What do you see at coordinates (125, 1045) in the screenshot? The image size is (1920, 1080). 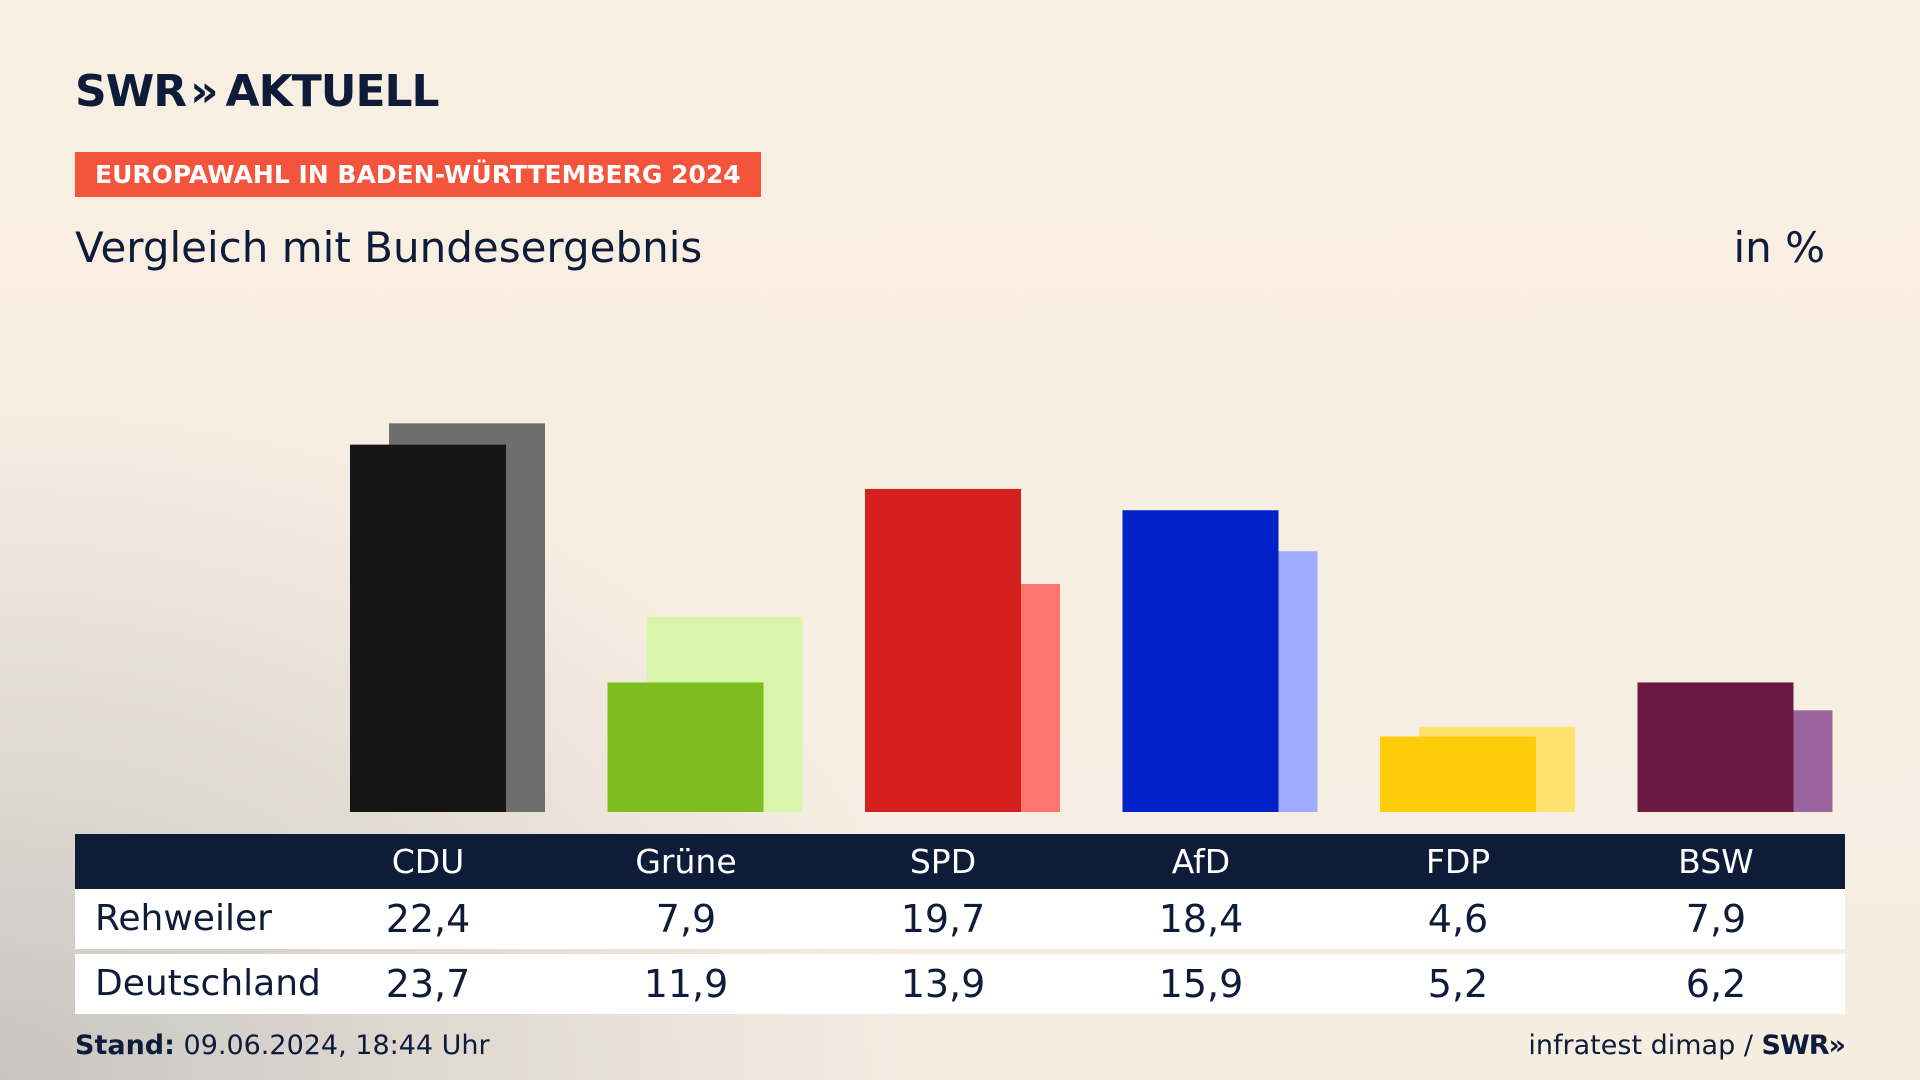 I see `timestamp-label: Stand:` at bounding box center [125, 1045].